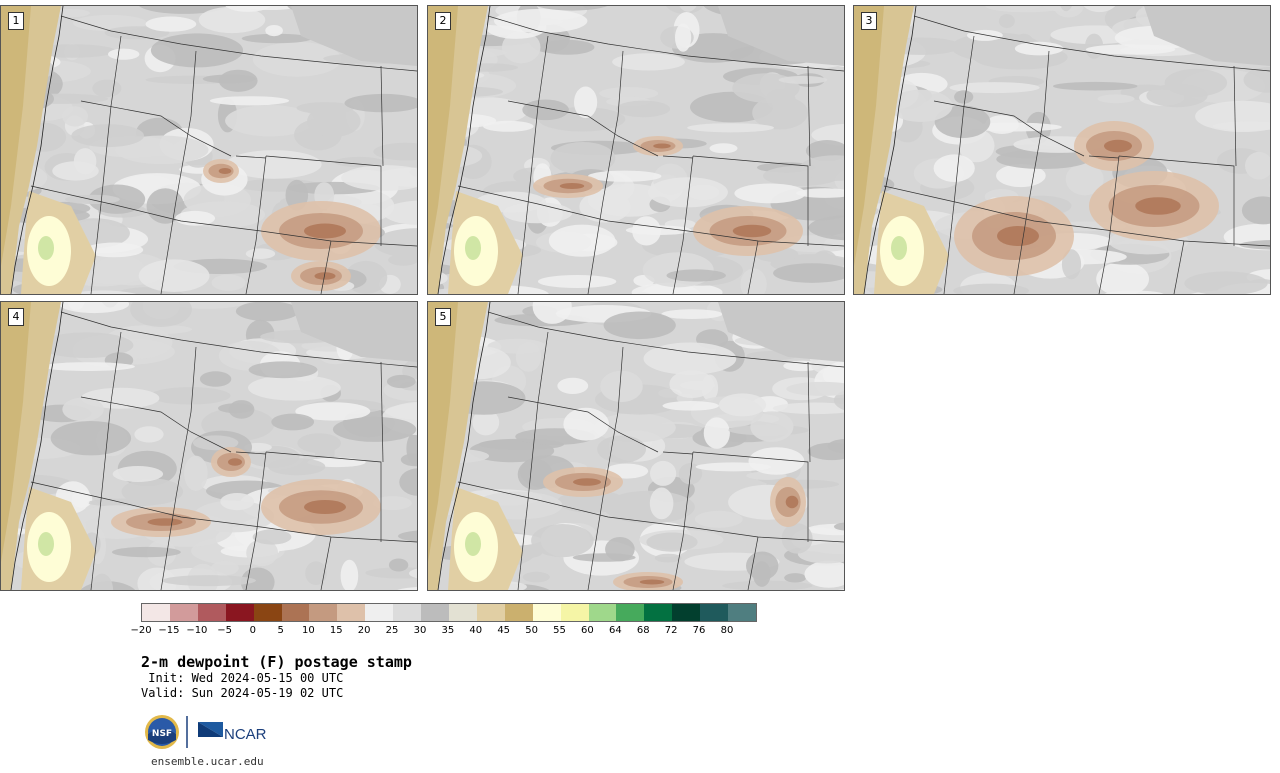 The width and height of the screenshot is (1280, 773). What do you see at coordinates (671, 630) in the screenshot?
I see `colorbar-tick-label: 72` at bounding box center [671, 630].